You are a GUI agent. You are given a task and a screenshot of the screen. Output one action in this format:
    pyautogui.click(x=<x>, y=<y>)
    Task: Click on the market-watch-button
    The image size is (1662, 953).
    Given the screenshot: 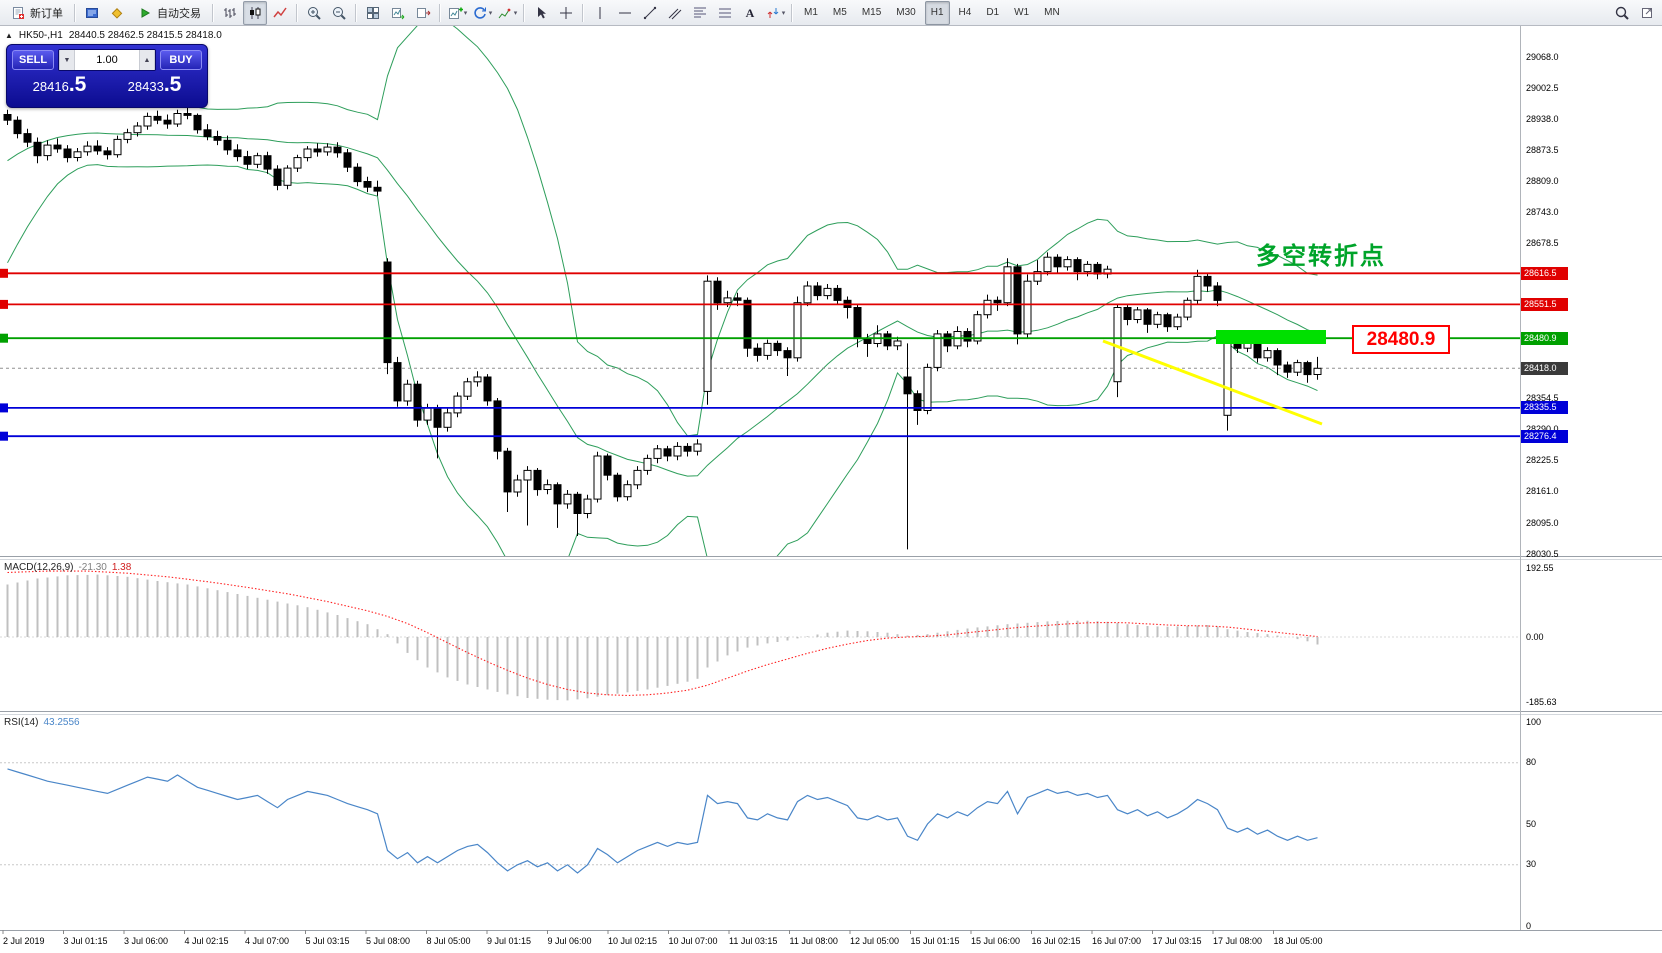 What is the action you would take?
    pyautogui.click(x=92, y=13)
    